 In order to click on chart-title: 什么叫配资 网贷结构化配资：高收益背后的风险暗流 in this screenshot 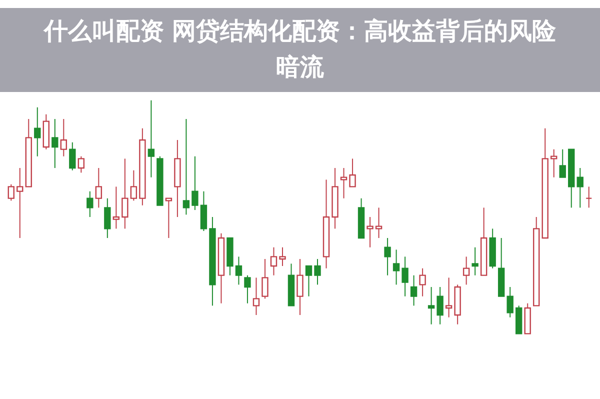, I will do `click(300, 49)`.